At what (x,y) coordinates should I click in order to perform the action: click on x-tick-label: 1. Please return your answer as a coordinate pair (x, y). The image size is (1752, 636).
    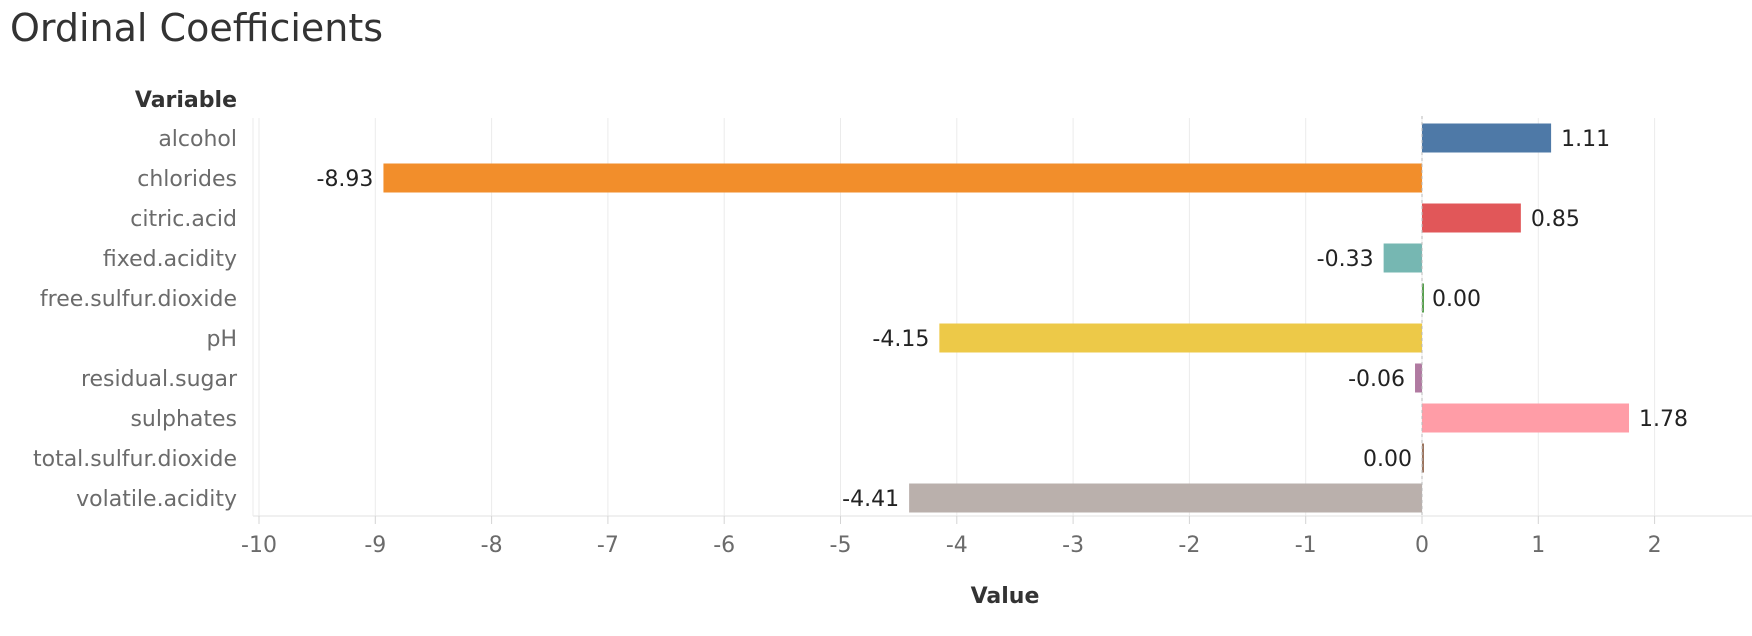
    Looking at the image, I should click on (1538, 545).